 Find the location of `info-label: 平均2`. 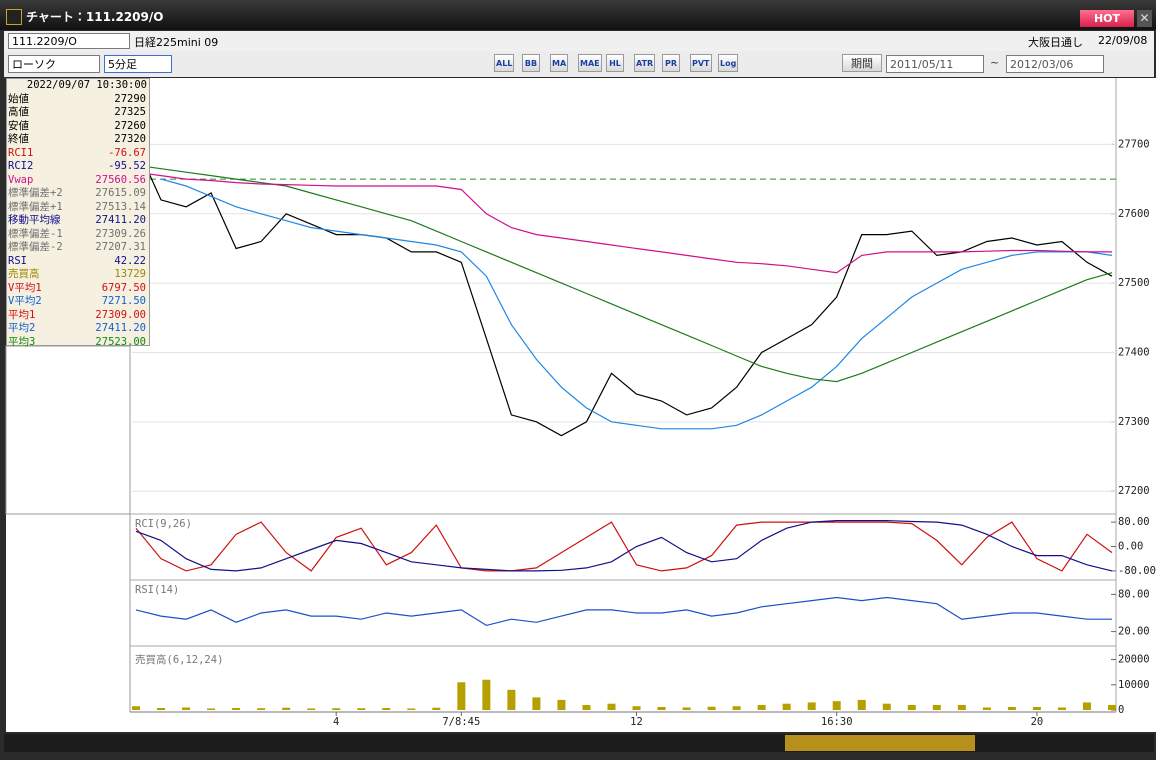

info-label: 平均2 is located at coordinates (22, 328).